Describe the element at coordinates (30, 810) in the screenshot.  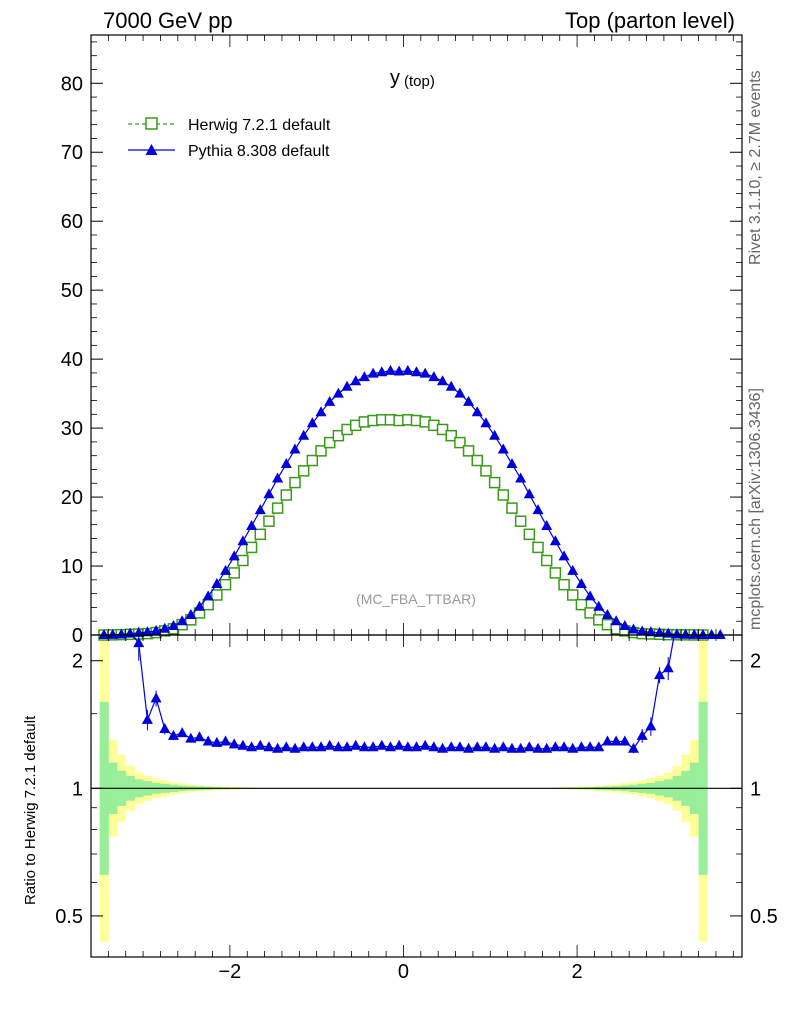
I see `ratio-y-axis-label: Ratio to Herwig 7.2.1 default` at that location.